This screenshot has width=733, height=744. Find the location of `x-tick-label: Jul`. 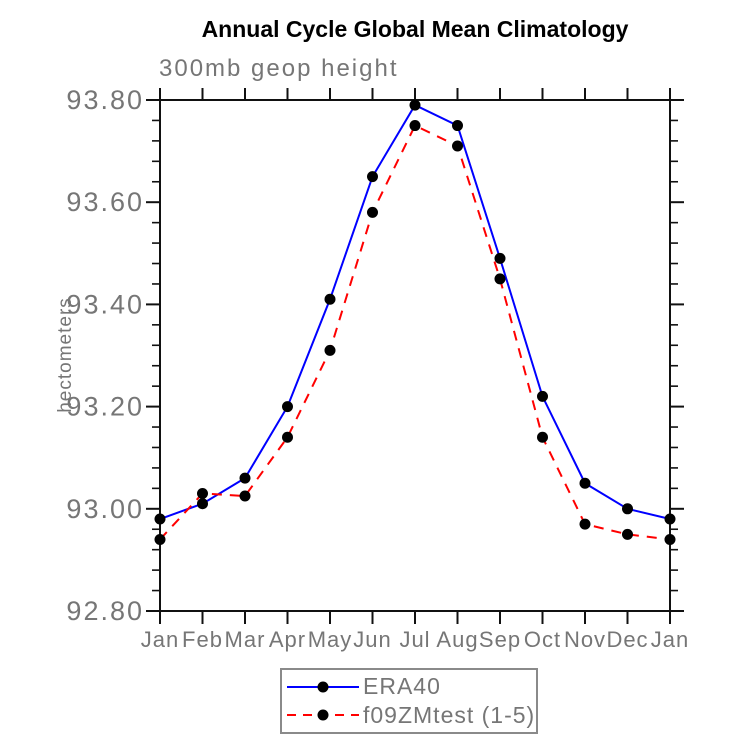

x-tick-label: Jul is located at coordinates (414, 639).